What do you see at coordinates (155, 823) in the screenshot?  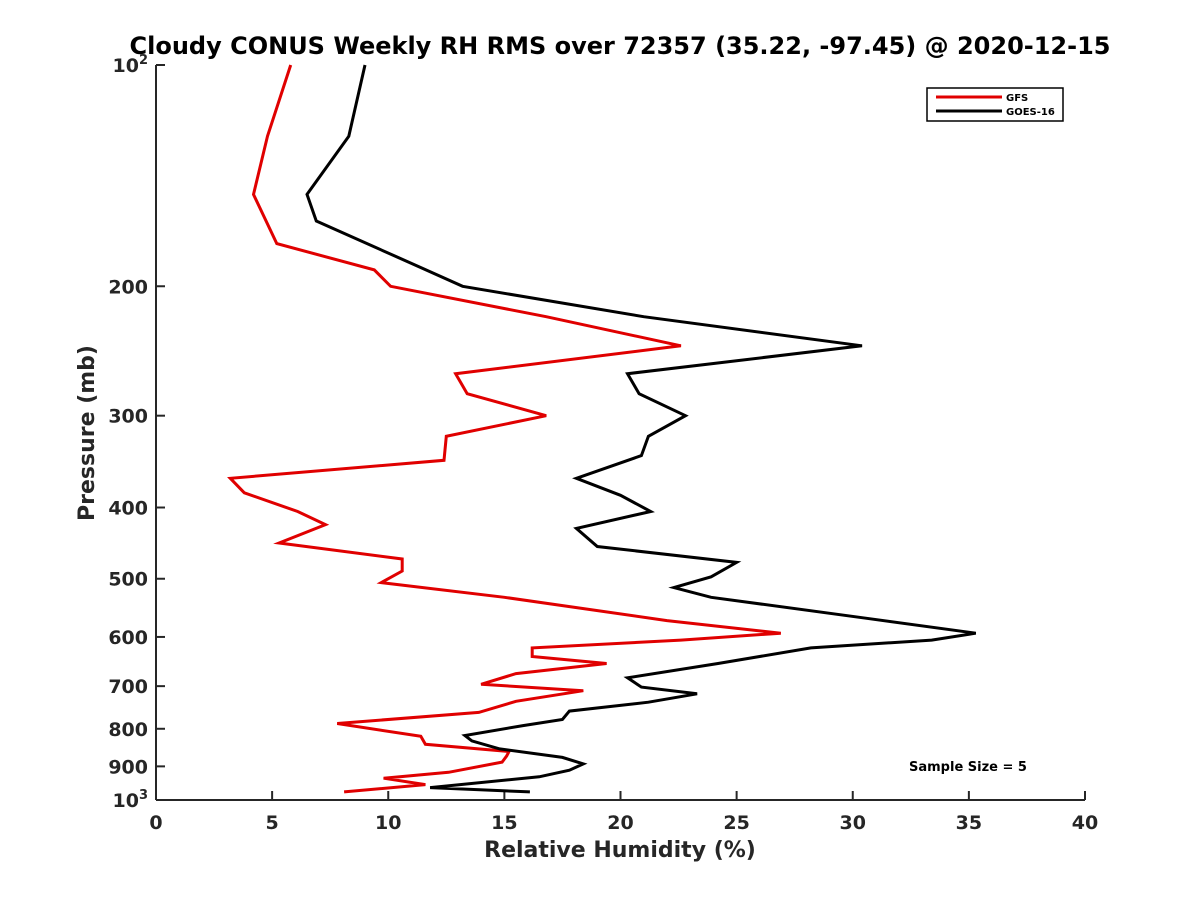 I see `x-tick-label: 0` at bounding box center [155, 823].